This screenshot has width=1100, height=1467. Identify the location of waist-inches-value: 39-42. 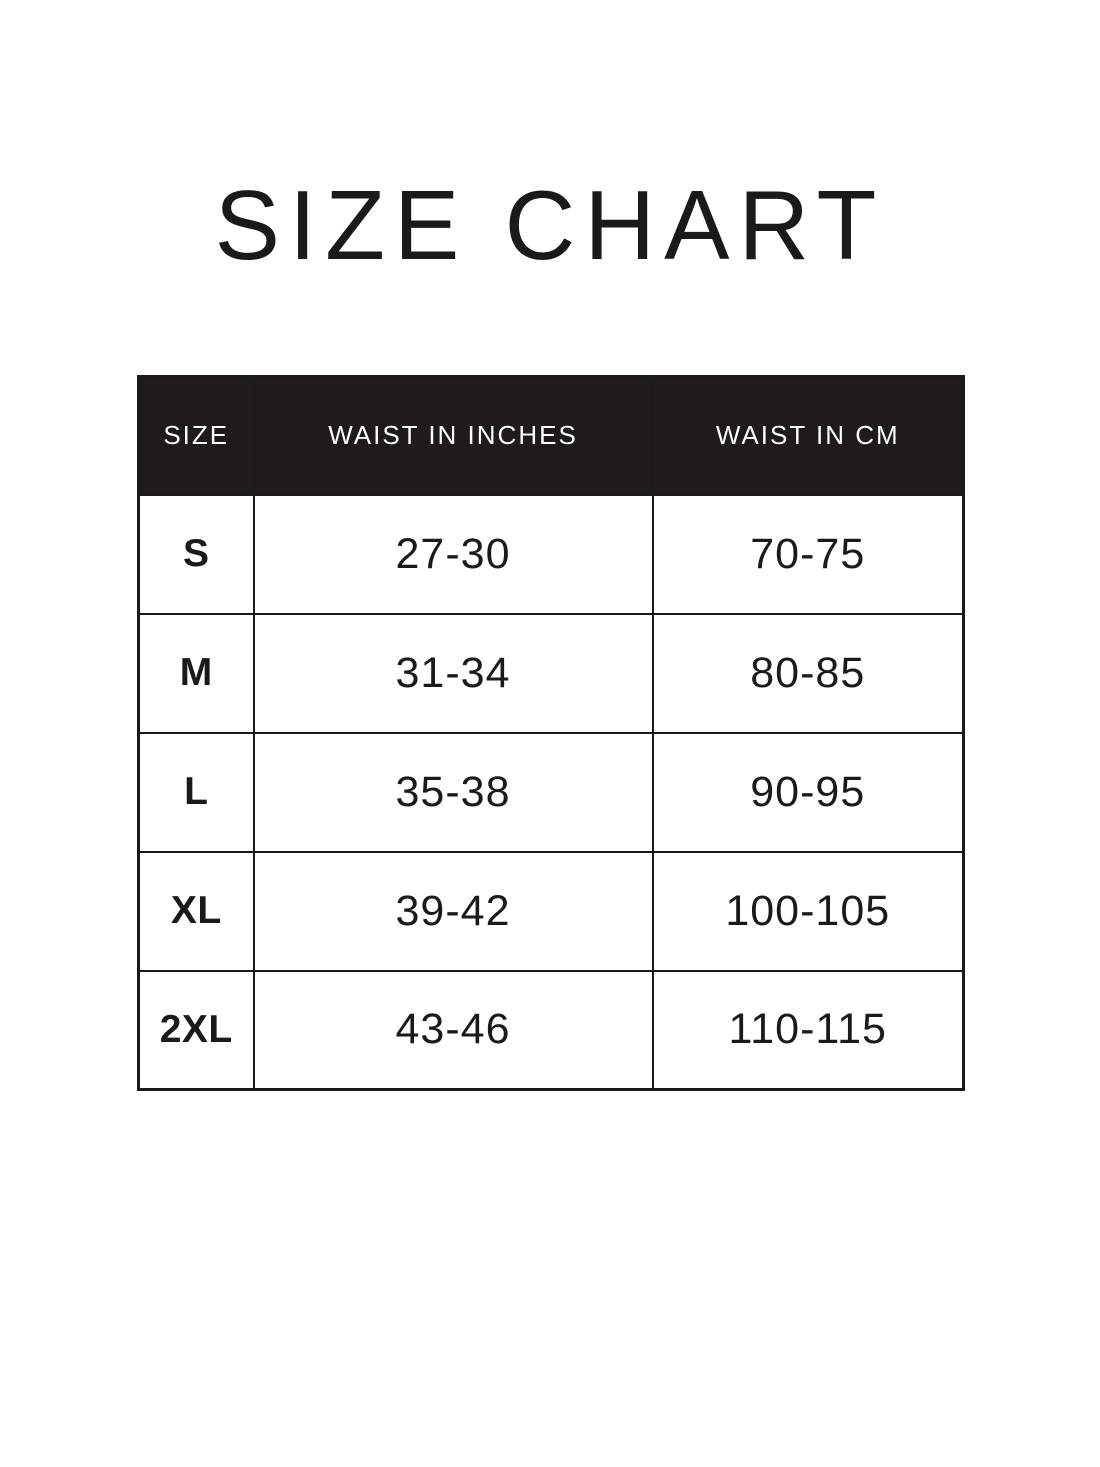
(453, 911).